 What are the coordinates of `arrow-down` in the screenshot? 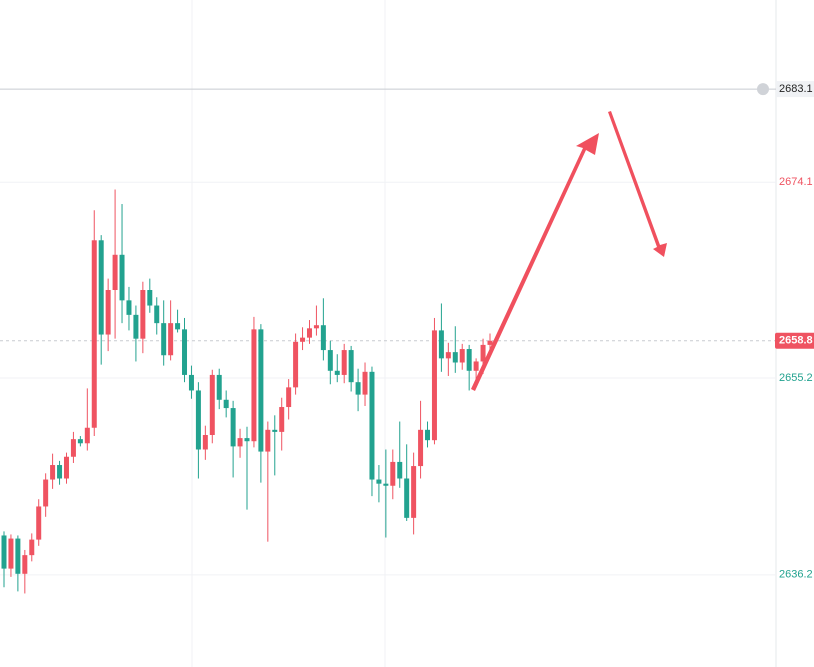 It's located at (637, 184).